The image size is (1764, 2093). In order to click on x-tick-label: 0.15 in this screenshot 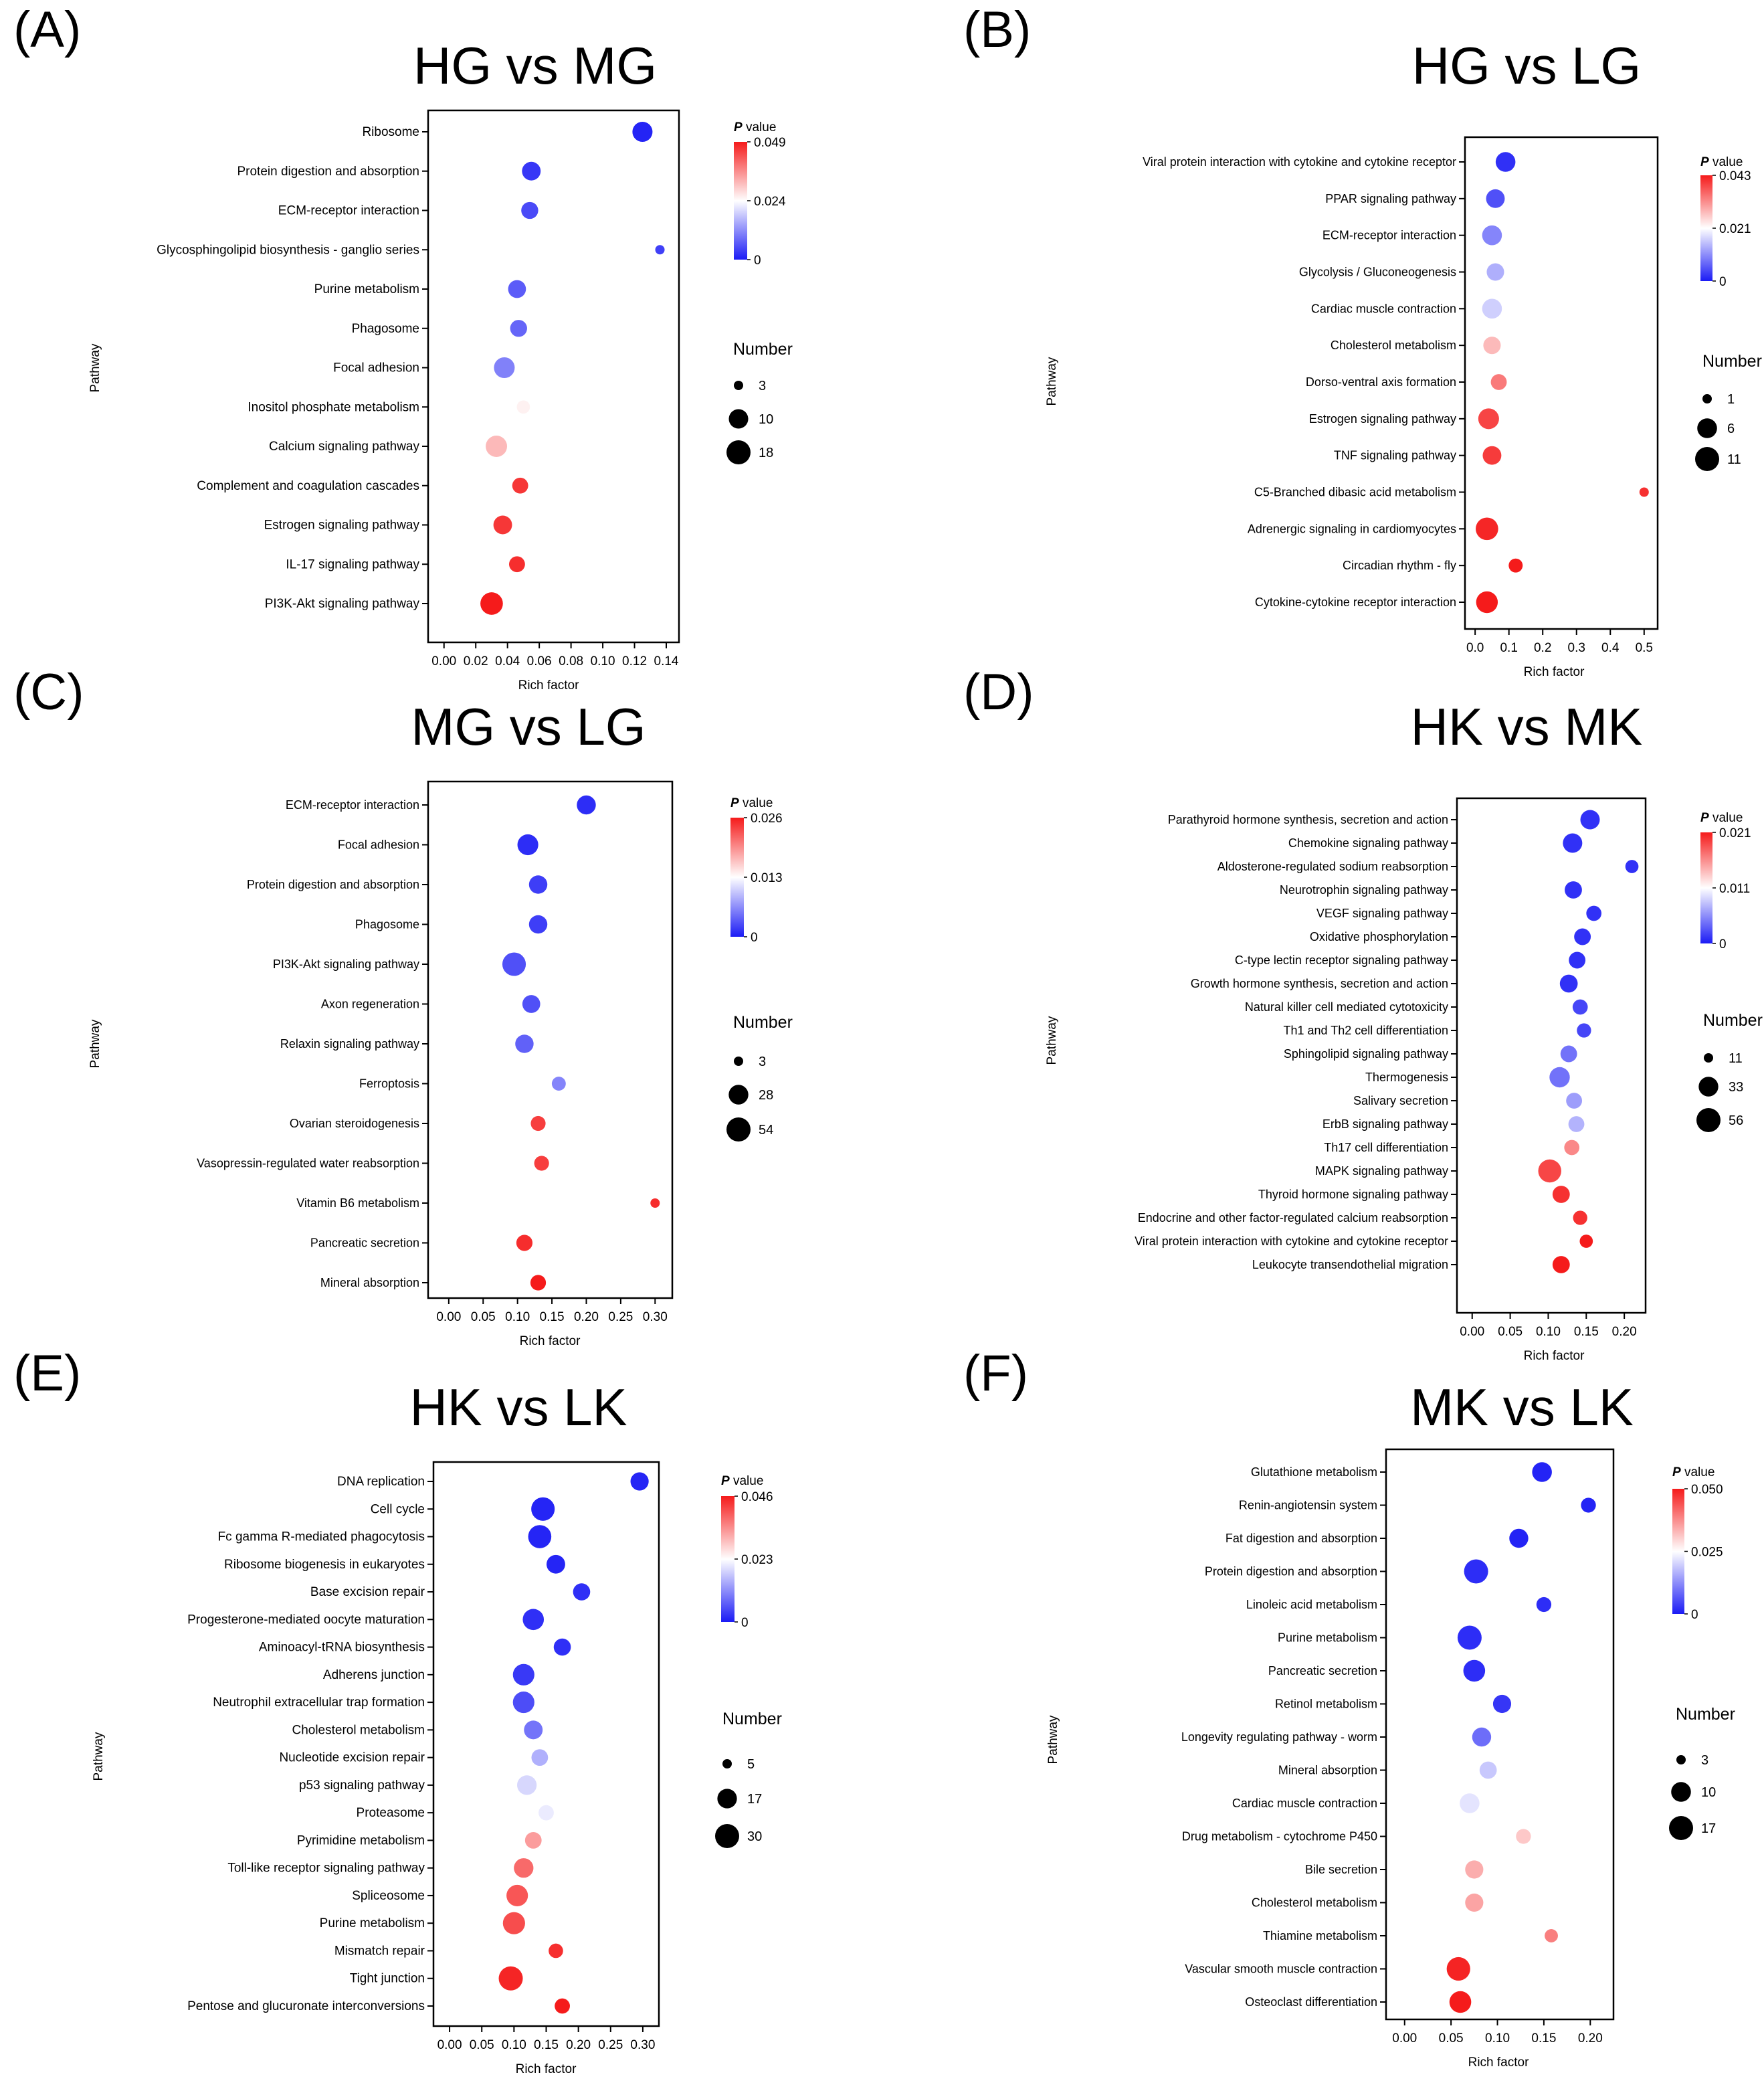, I will do `click(1543, 2038)`.